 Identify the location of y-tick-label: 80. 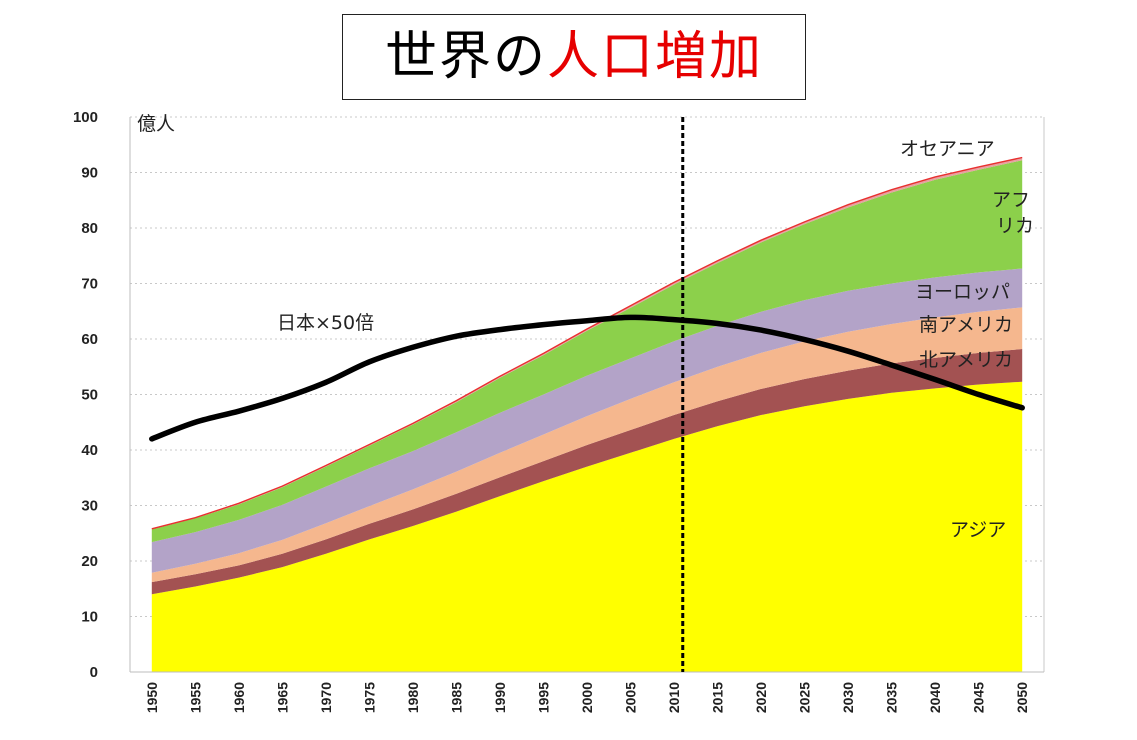
(89, 228).